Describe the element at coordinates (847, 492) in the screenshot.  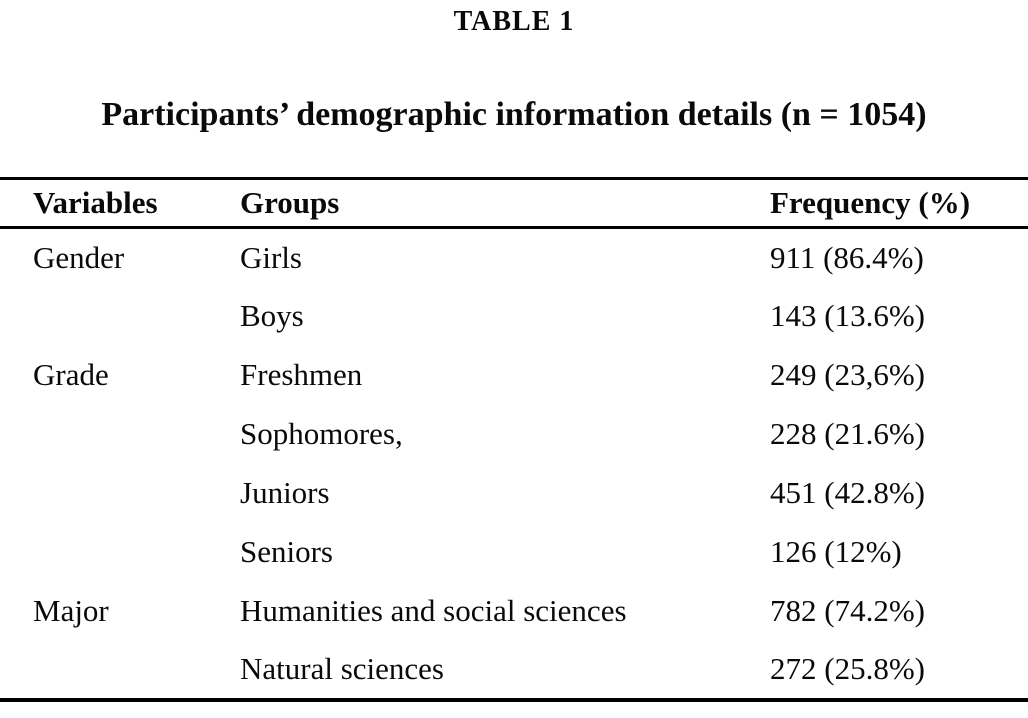
I see `cell-frequency: 451 (42.8%)` at that location.